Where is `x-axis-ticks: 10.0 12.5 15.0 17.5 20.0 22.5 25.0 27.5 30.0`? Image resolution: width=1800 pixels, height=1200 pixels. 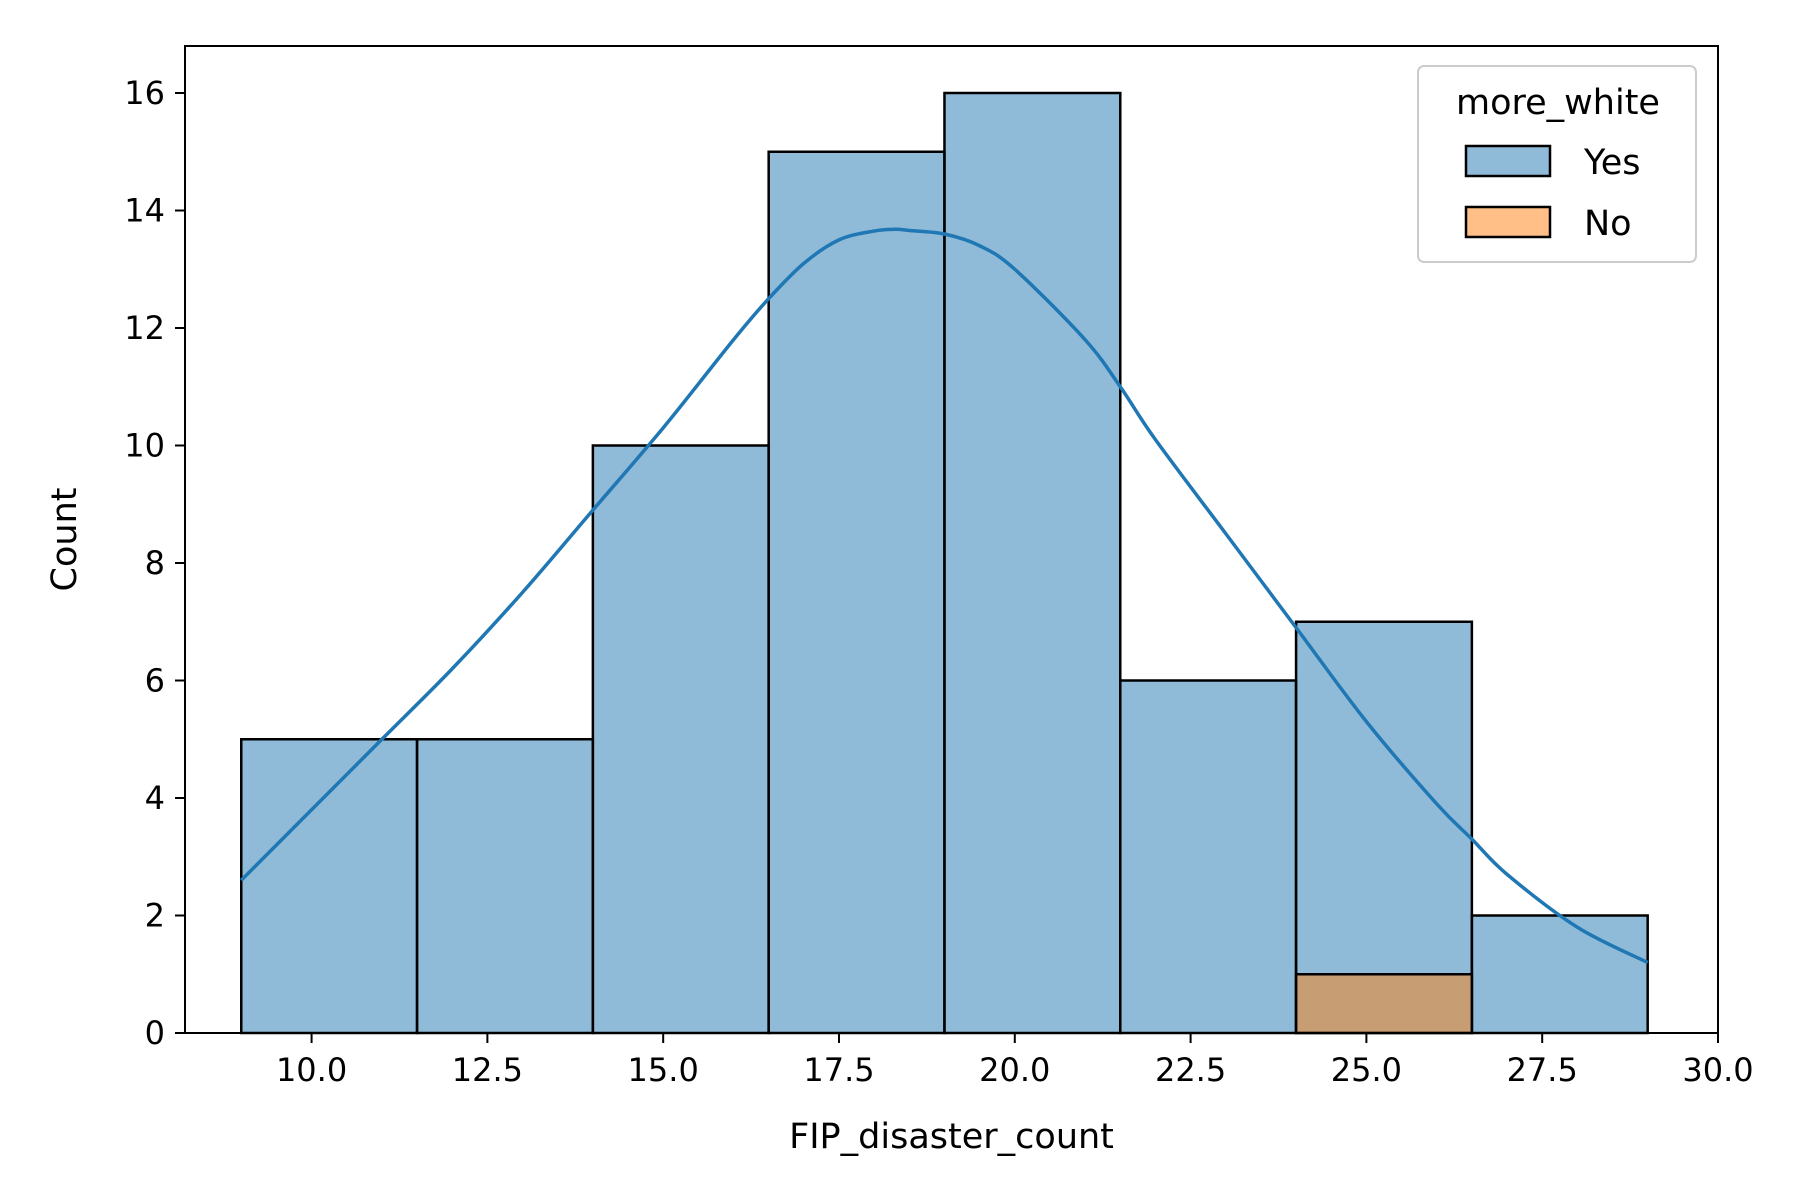
x-axis-ticks: 10.0 12.5 15.0 17.5 20.0 22.5 25.0 27.5 30.0 is located at coordinates (1015, 1061).